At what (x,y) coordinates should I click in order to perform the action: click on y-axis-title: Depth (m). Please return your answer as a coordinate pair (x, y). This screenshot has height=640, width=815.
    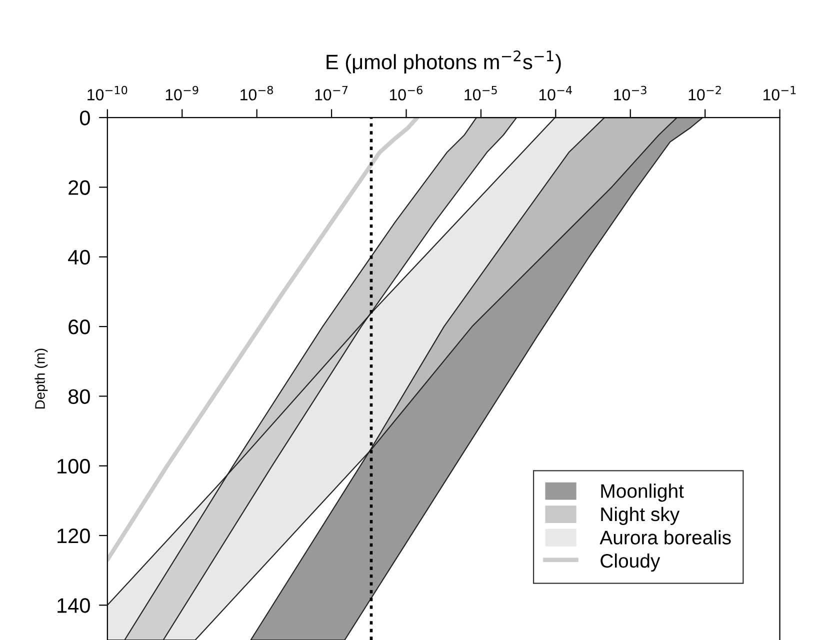
    Looking at the image, I should click on (41, 378).